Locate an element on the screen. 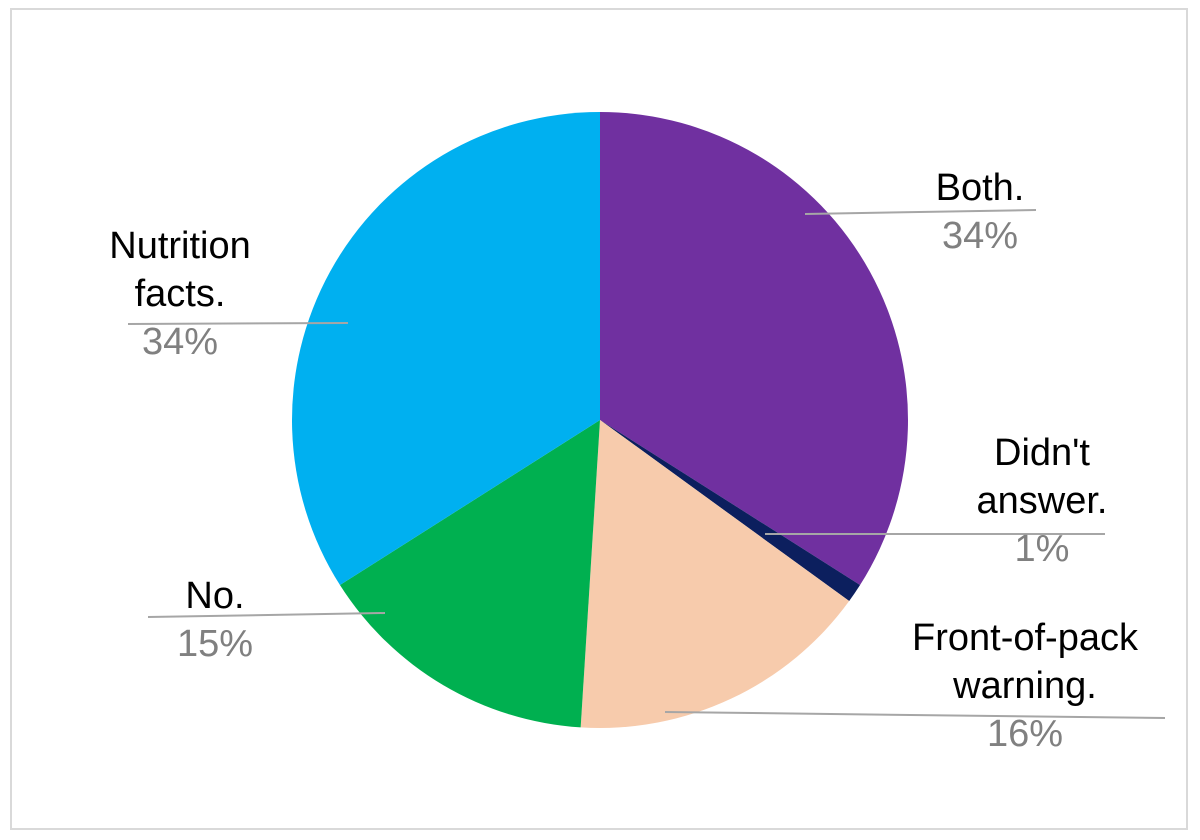  percent-label-0: 34% is located at coordinates (980, 236).